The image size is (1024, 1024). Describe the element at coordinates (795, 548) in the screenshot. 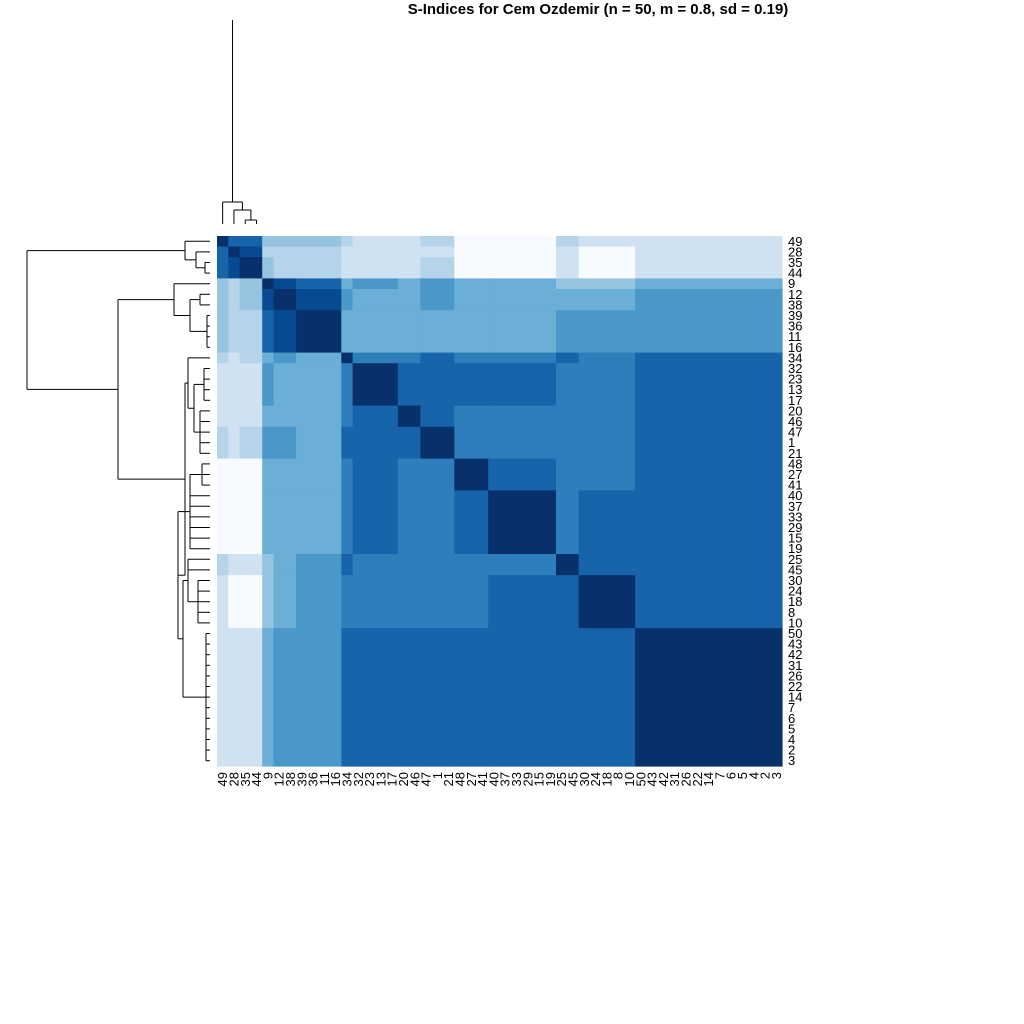

I see `row-label: 19` at that location.